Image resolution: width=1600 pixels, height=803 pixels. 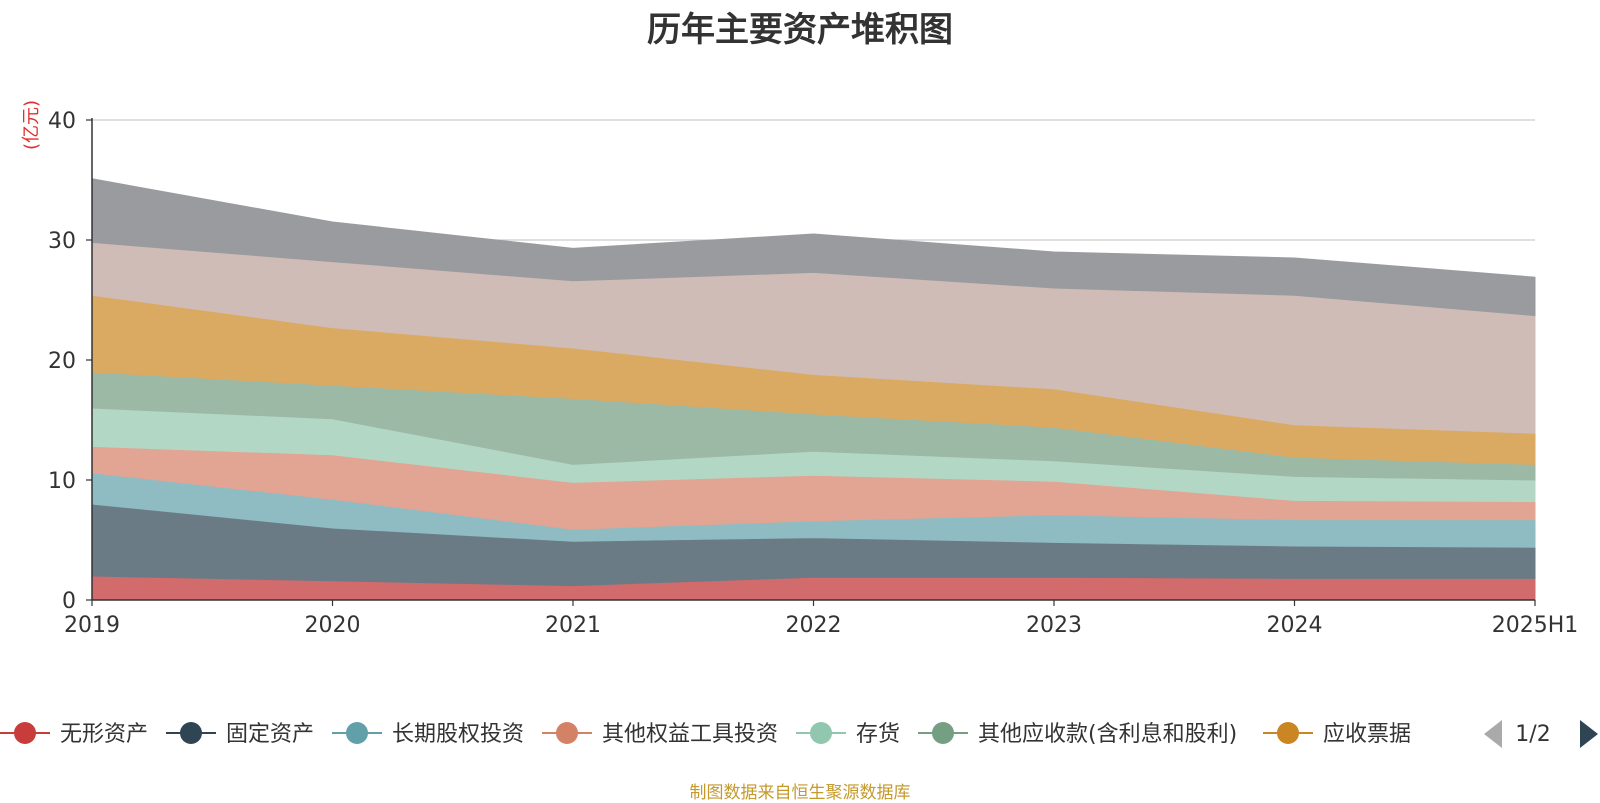 What do you see at coordinates (1367, 734) in the screenshot?
I see `legend-label: 应收票据` at bounding box center [1367, 734].